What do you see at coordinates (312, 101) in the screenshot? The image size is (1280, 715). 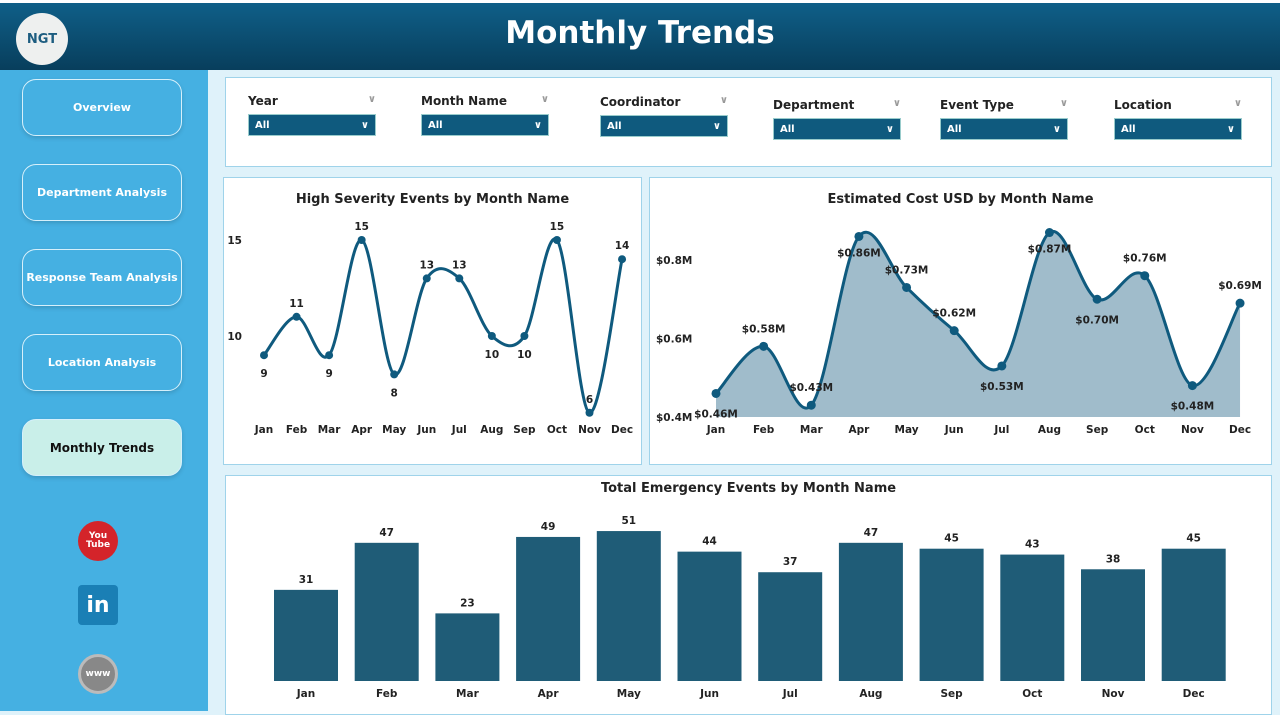 I see `filter-label: Year ∨` at bounding box center [312, 101].